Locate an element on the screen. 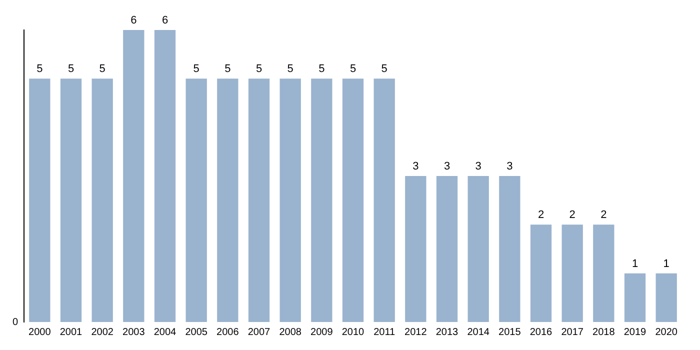  x-tick-label: 2003 is located at coordinates (134, 332).